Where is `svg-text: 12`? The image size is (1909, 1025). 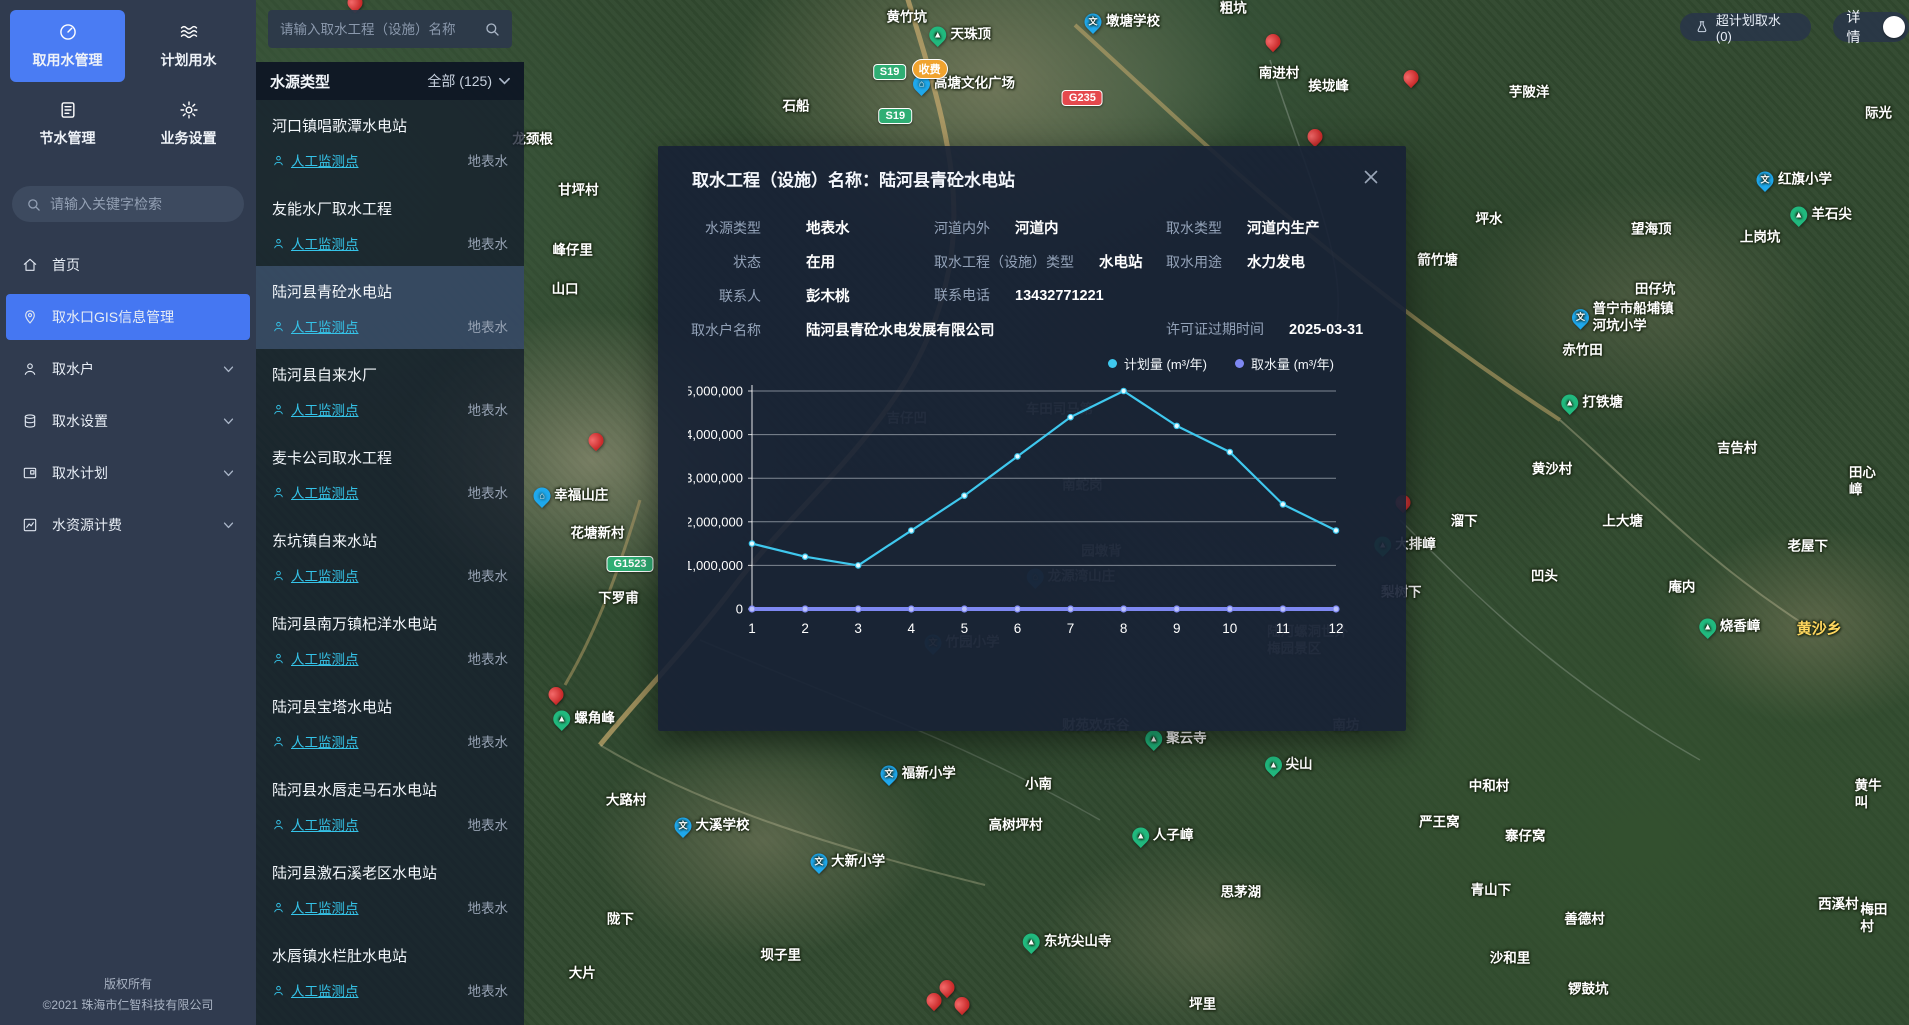
svg-text: 12 is located at coordinates (1335, 628).